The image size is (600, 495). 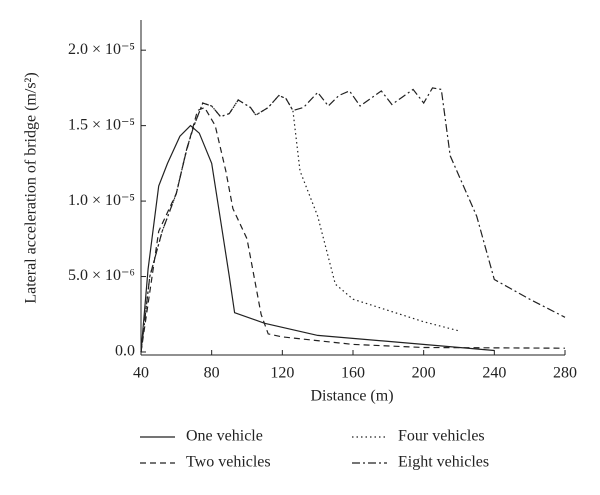 What do you see at coordinates (101, 49) in the screenshot?
I see `y-tick-label: 2.0 × 10⁻⁵` at bounding box center [101, 49].